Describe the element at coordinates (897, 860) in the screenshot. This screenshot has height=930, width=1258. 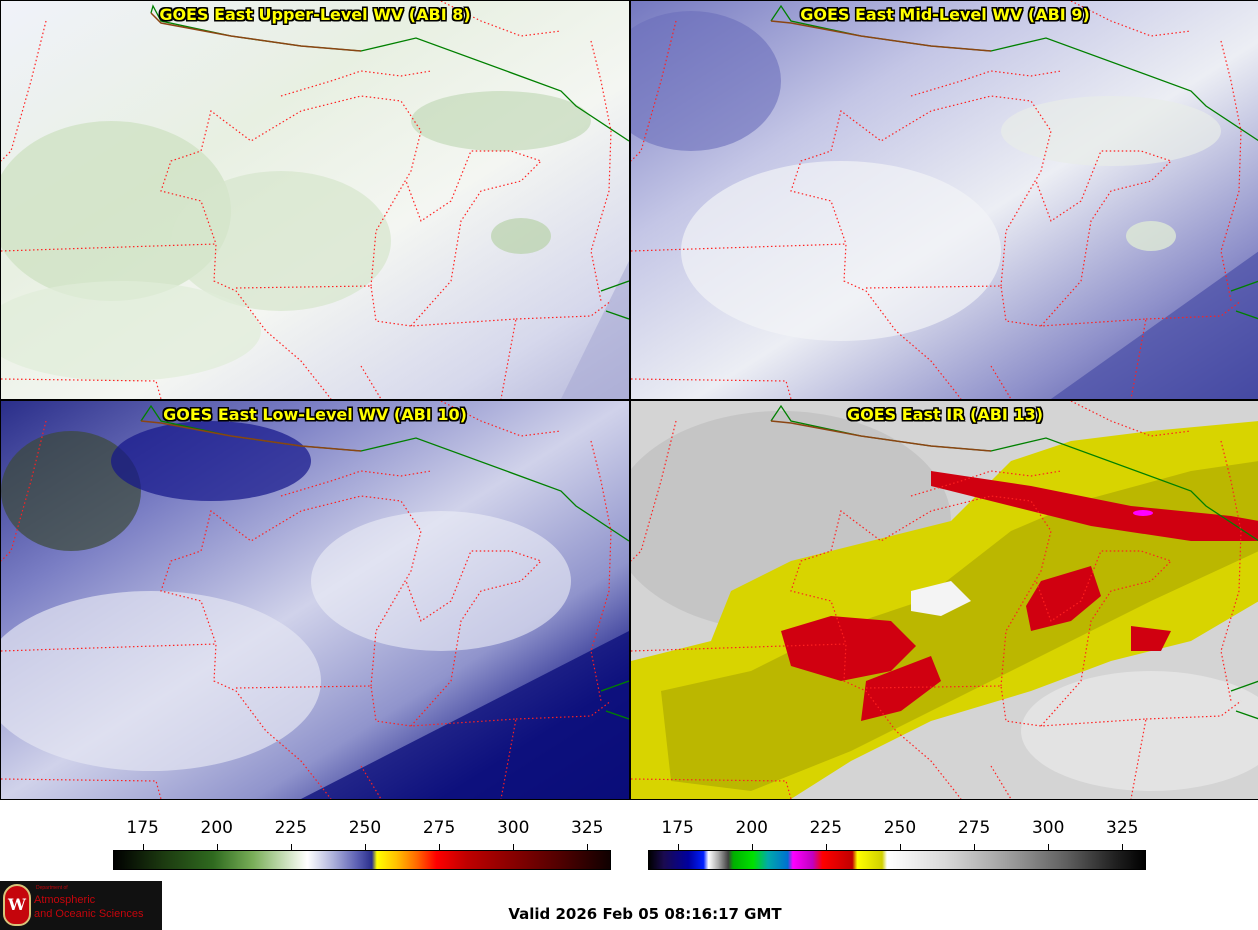
I see `ir-colorbar` at that location.